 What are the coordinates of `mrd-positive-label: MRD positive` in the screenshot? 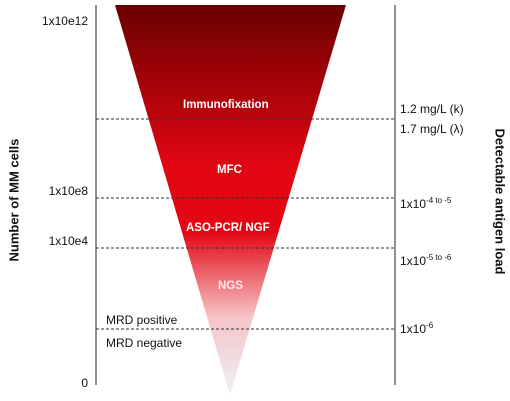 It's located at (142, 320).